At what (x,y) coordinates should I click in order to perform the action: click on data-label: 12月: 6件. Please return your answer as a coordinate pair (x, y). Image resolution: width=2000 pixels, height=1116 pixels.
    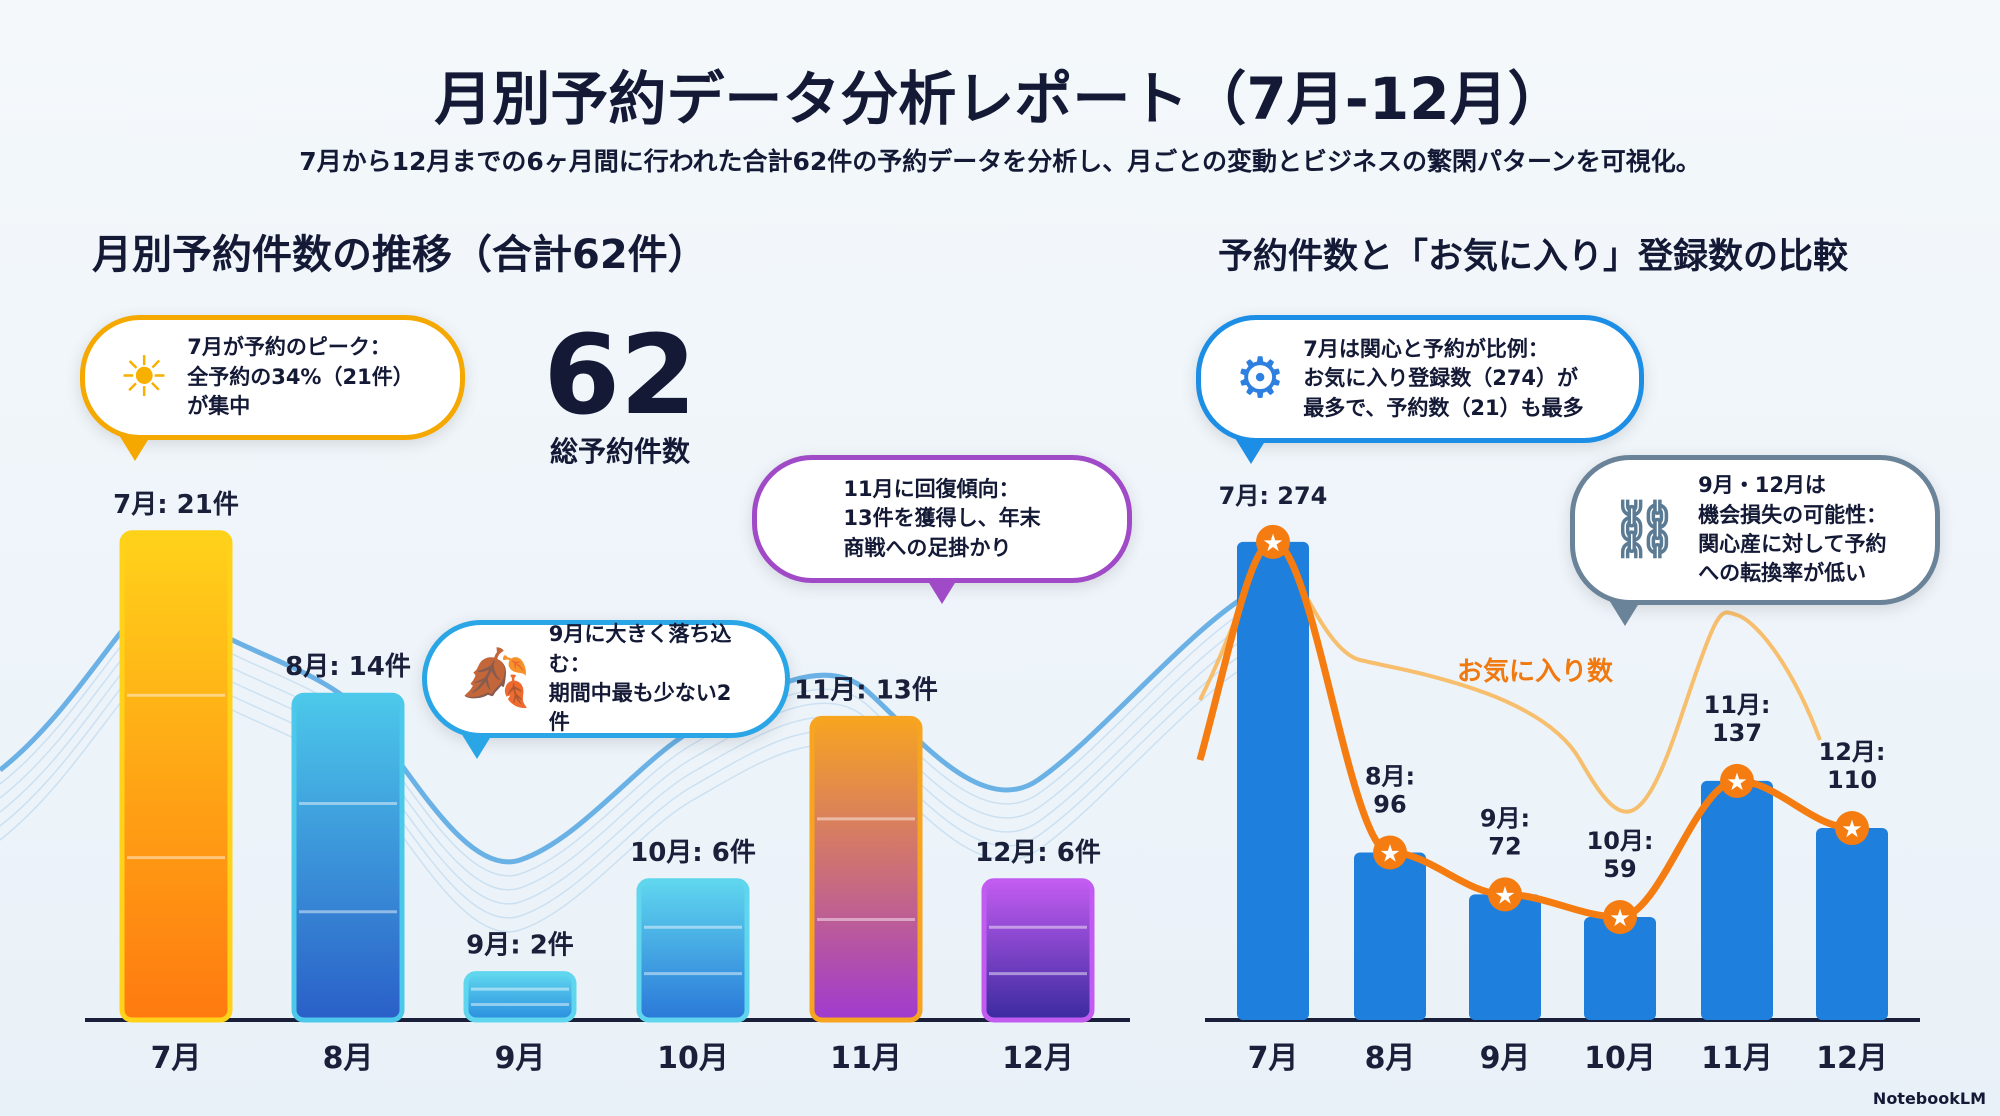
    Looking at the image, I should click on (1038, 853).